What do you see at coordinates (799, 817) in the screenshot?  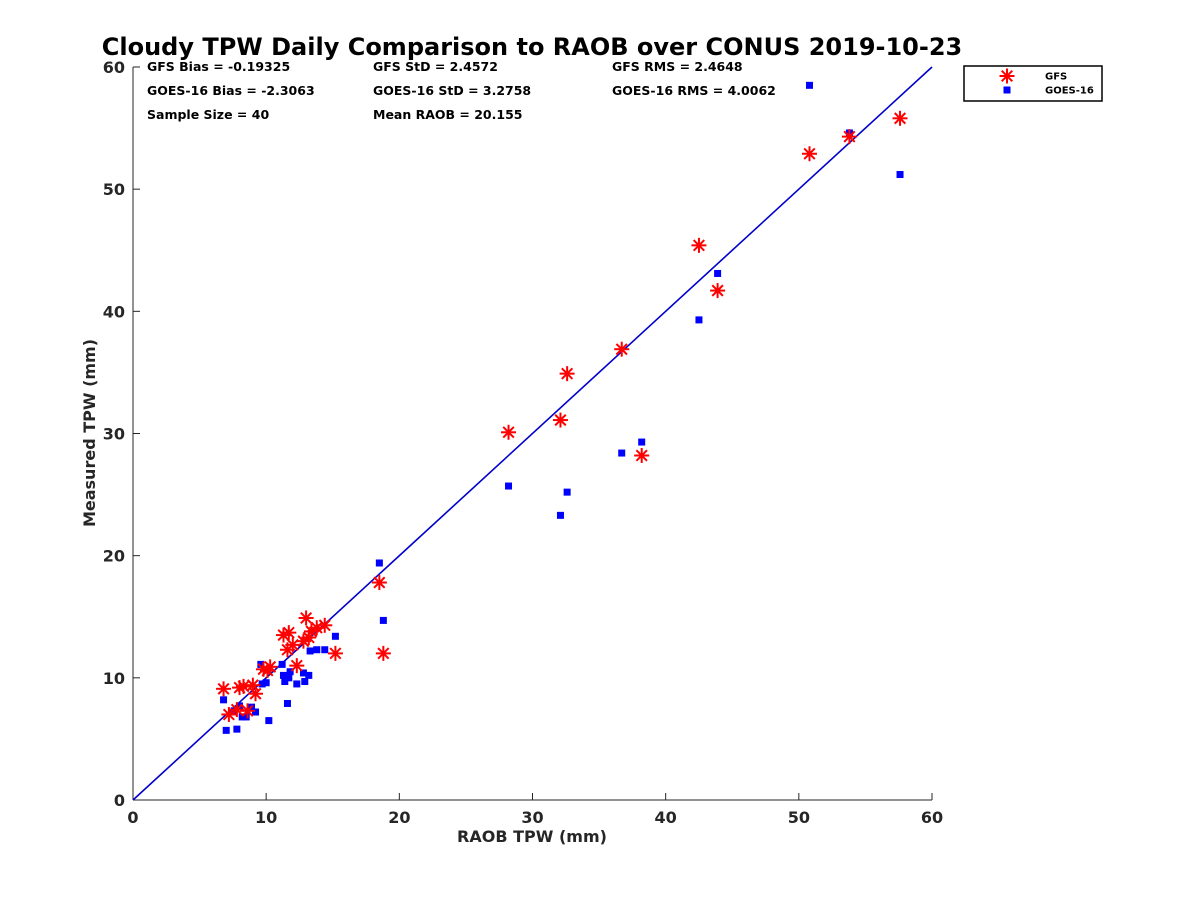 I see `x-tick-label: 50` at bounding box center [799, 817].